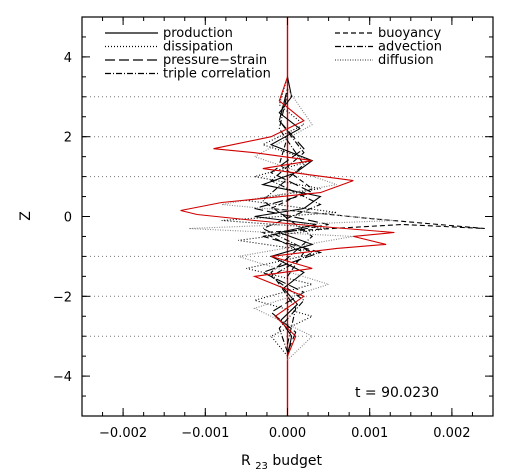  I want to click on x-axis-title: R 23 budget, so click(282, 463).